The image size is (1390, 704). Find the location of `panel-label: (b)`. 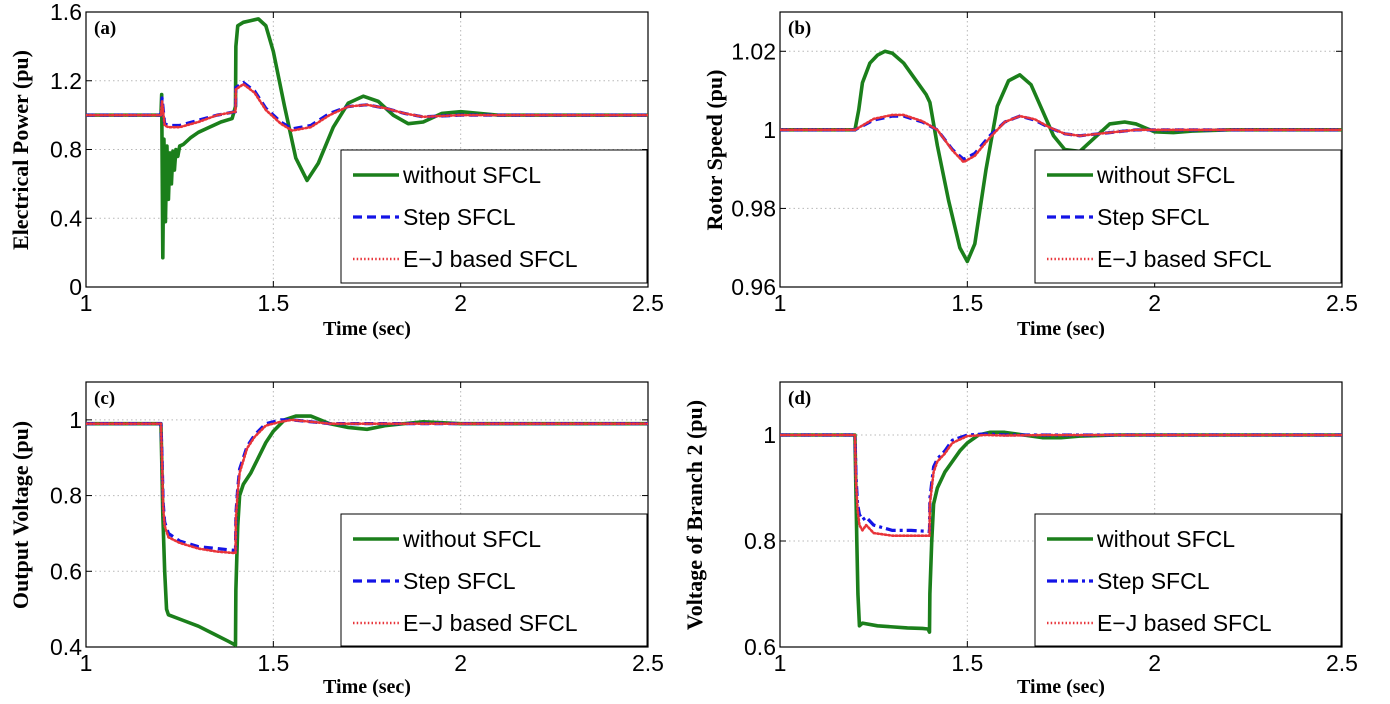

panel-label: (b) is located at coordinates (799, 28).